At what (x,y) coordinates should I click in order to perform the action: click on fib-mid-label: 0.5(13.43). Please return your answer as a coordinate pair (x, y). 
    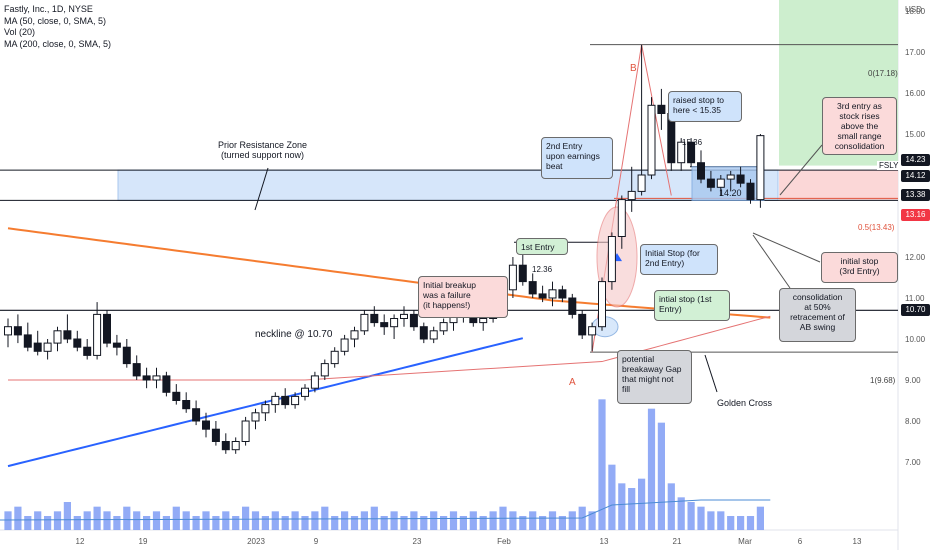
    Looking at the image, I should click on (876, 227).